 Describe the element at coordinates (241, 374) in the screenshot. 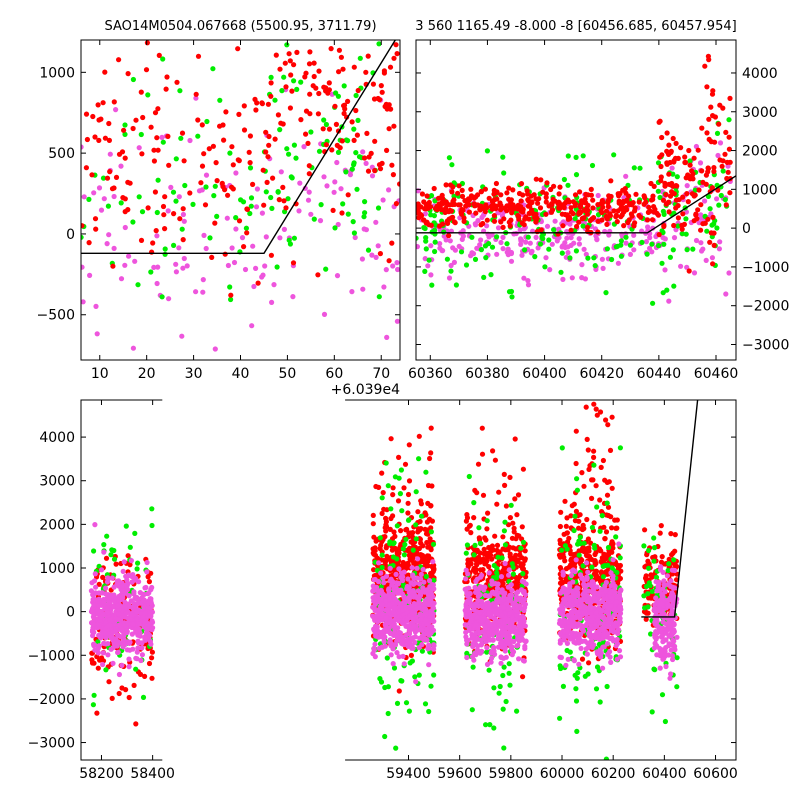

I see `x-tick-label: 40` at that location.